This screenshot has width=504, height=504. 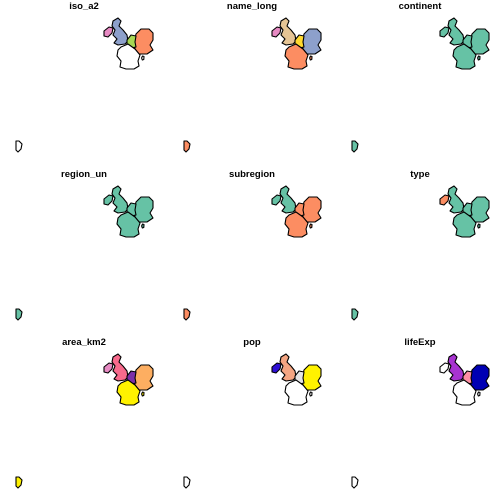 I want to click on map-panel-type: type, so click(x=420, y=252).